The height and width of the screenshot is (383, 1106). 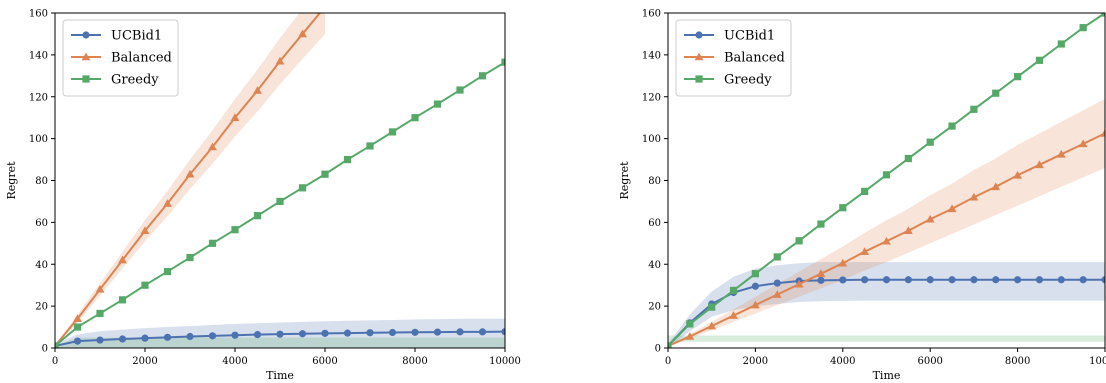 I want to click on y-tick-label: 0, so click(x=45, y=349).